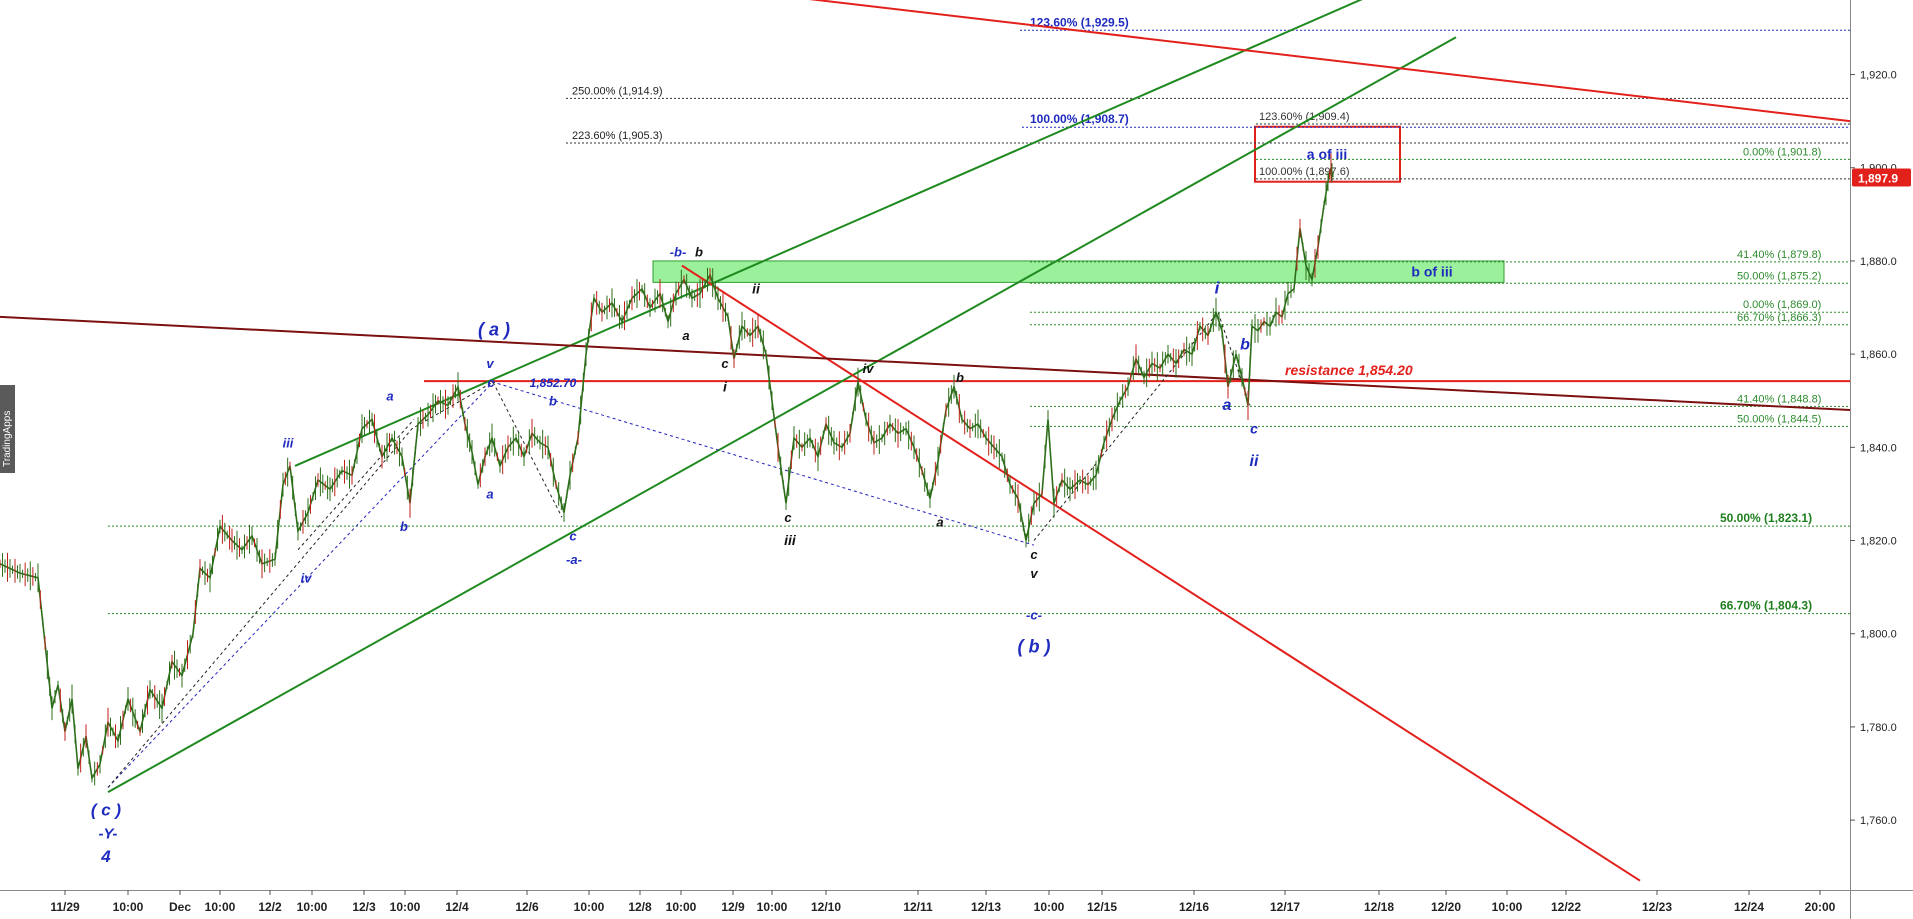 This screenshot has height=919, width=1913. Describe the element at coordinates (640, 907) in the screenshot. I see `x-tick-label: 12/8` at that location.